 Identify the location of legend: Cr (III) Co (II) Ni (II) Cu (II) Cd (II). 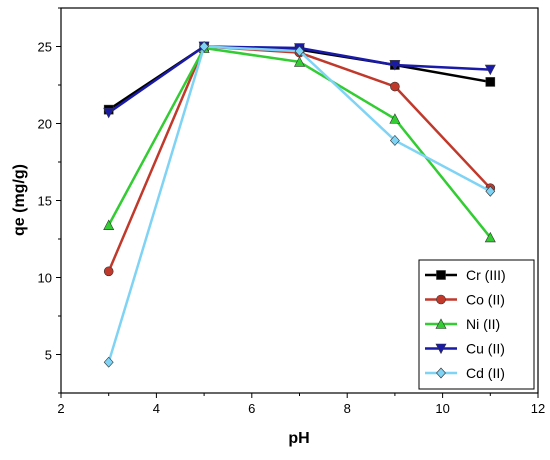
(476, 324).